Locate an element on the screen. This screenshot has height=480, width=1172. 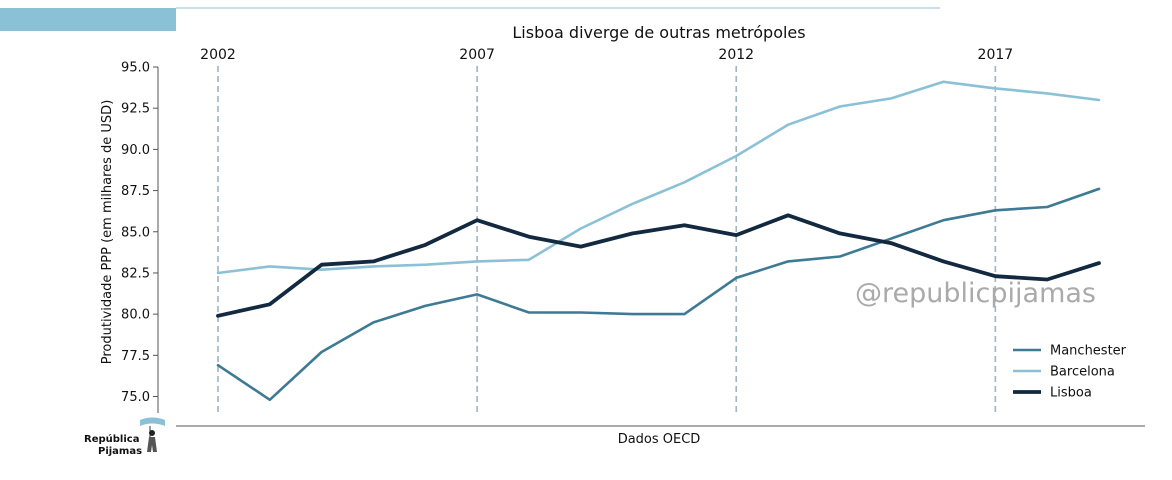
y-tick-label: 87.5 is located at coordinates (135, 191).